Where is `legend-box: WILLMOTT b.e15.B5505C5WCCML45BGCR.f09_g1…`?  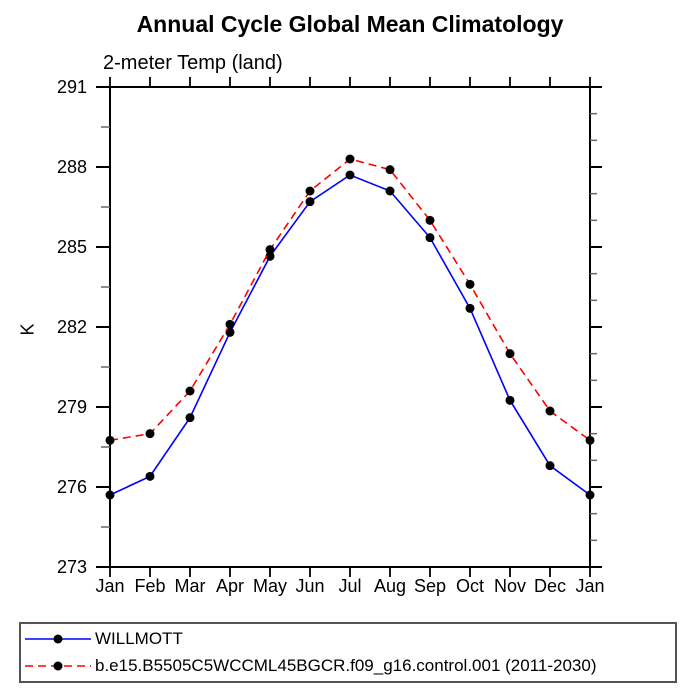
legend-box: WILLMOTT b.e15.B5505C5WCCML45BGCR.f09_g1… is located at coordinates (348, 652).